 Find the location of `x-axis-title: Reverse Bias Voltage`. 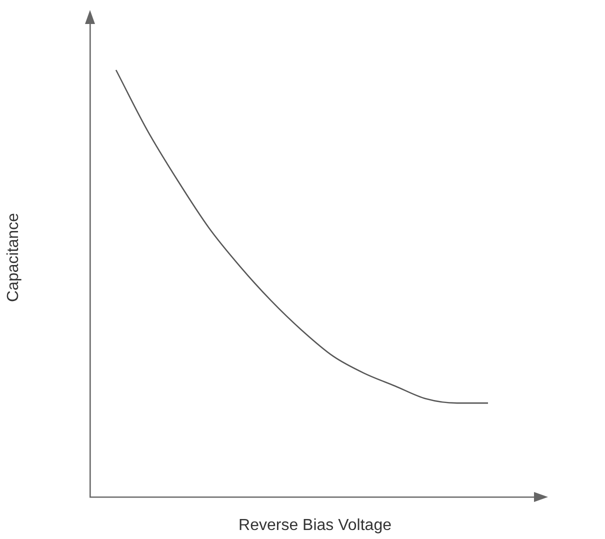

x-axis-title: Reverse Bias Voltage is located at coordinates (315, 525).